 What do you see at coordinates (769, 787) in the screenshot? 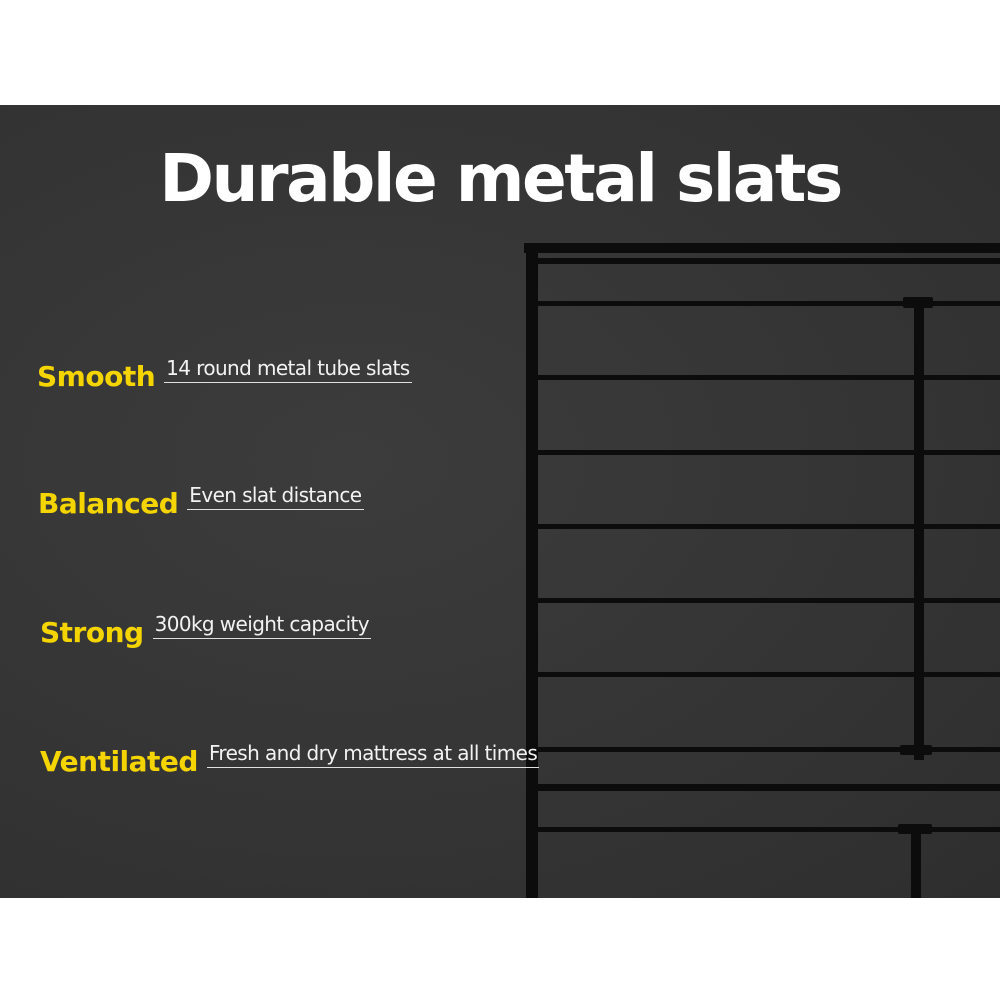
I see `side-rail` at bounding box center [769, 787].